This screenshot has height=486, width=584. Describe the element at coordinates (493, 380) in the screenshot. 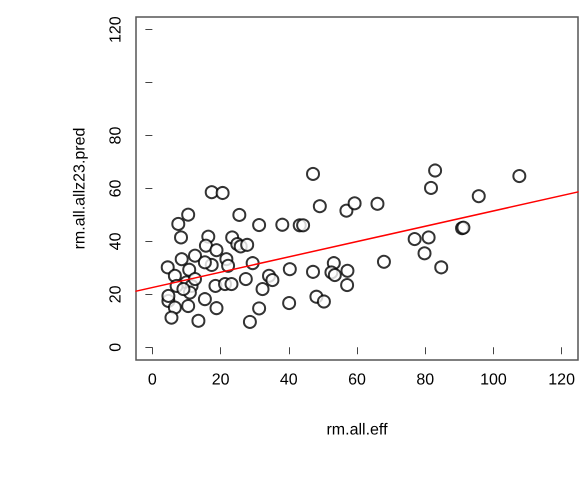

I see `x-tick-label: 100` at that location.